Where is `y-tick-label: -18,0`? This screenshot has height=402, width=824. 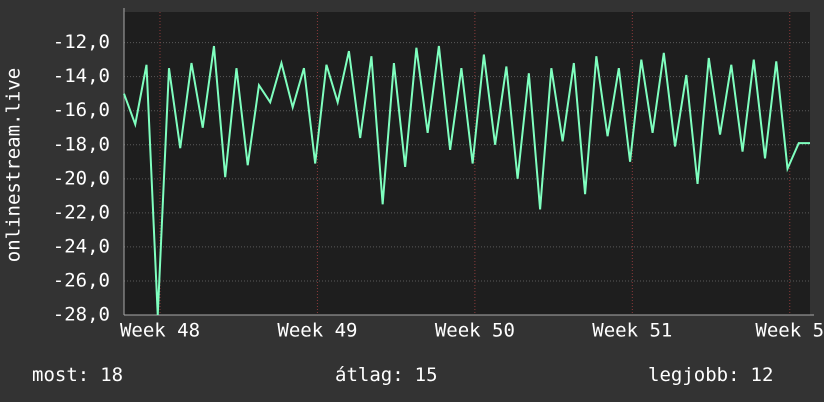 y-tick-label: -18,0 is located at coordinates (81, 144).